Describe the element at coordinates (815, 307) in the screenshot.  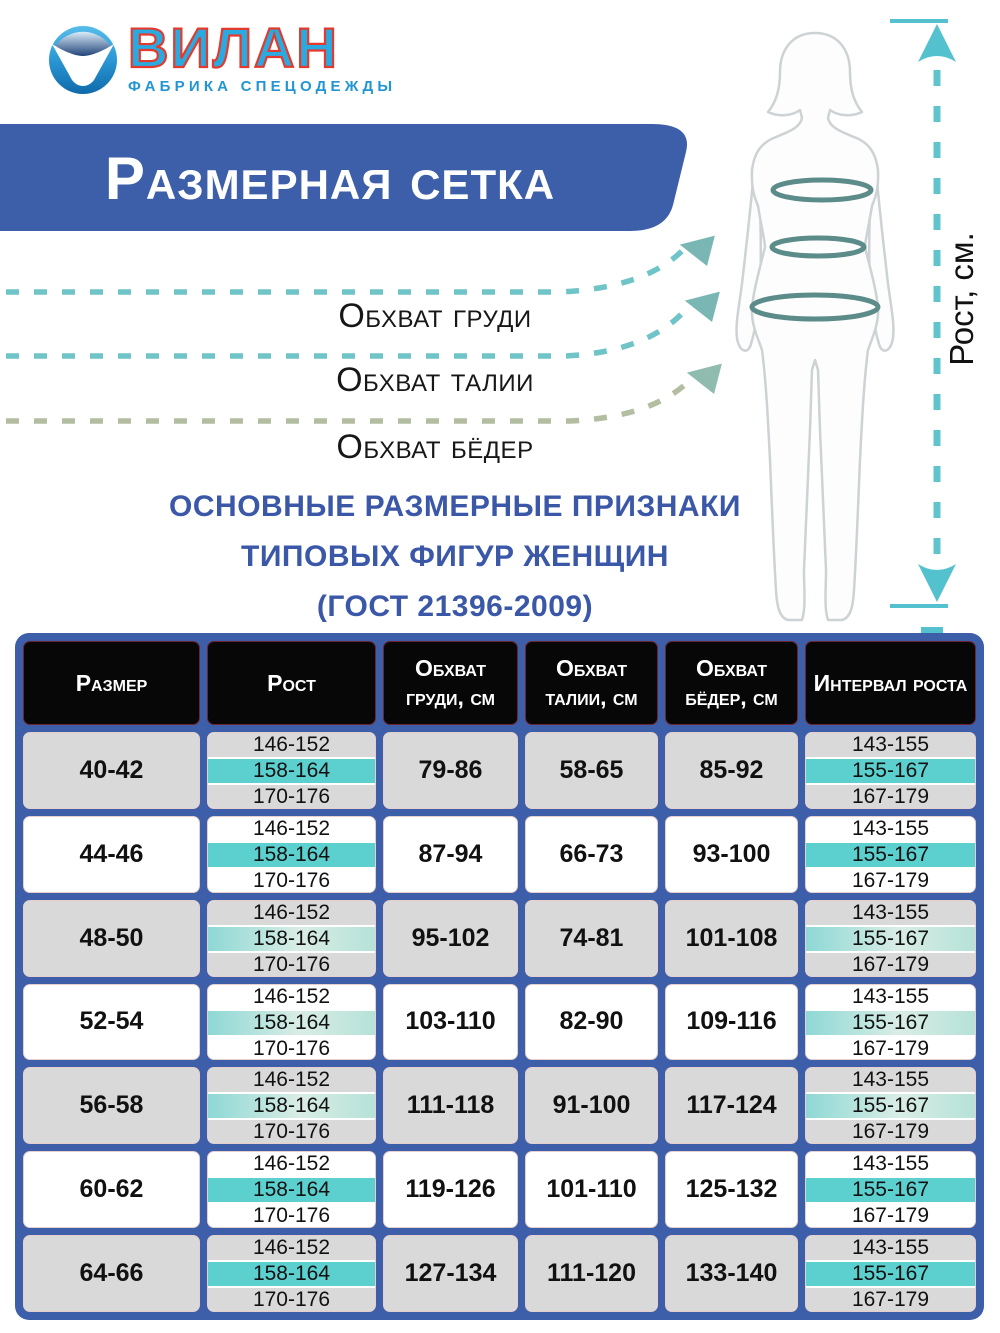
I see `hips-ring` at that location.